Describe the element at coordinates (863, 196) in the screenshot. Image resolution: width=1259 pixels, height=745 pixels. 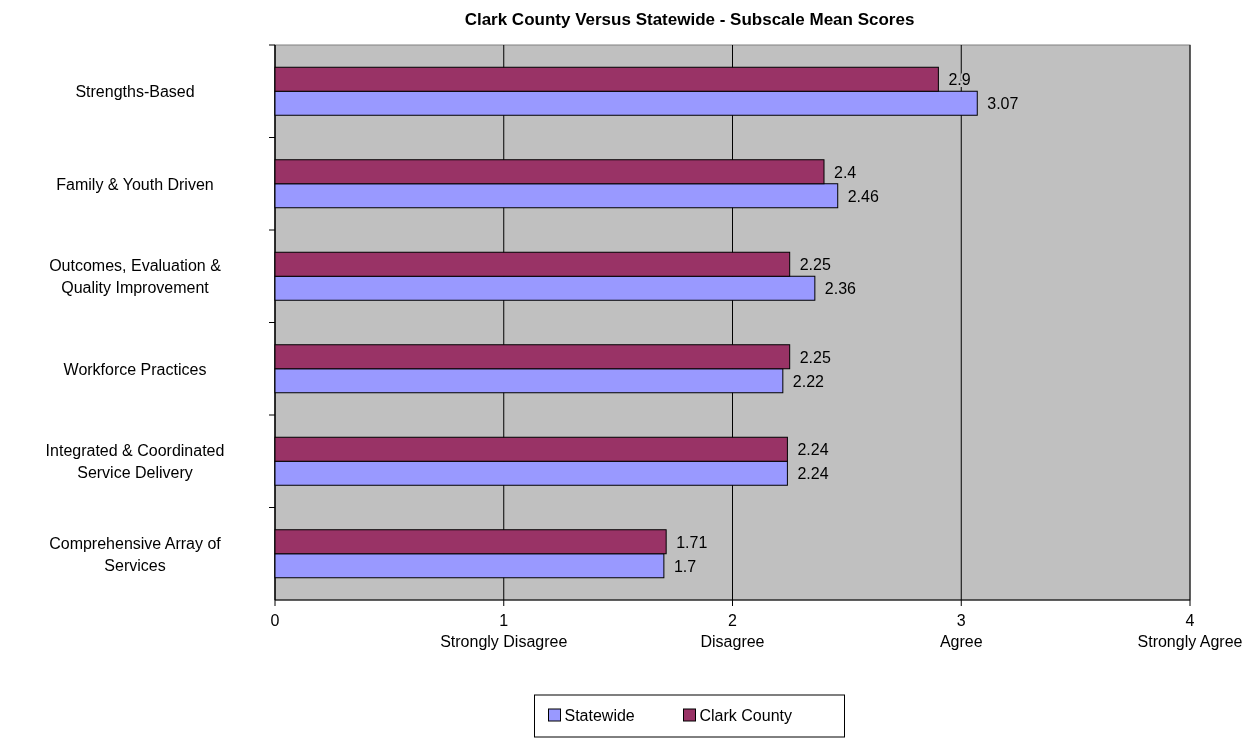
I see `data-label: 2.46` at that location.